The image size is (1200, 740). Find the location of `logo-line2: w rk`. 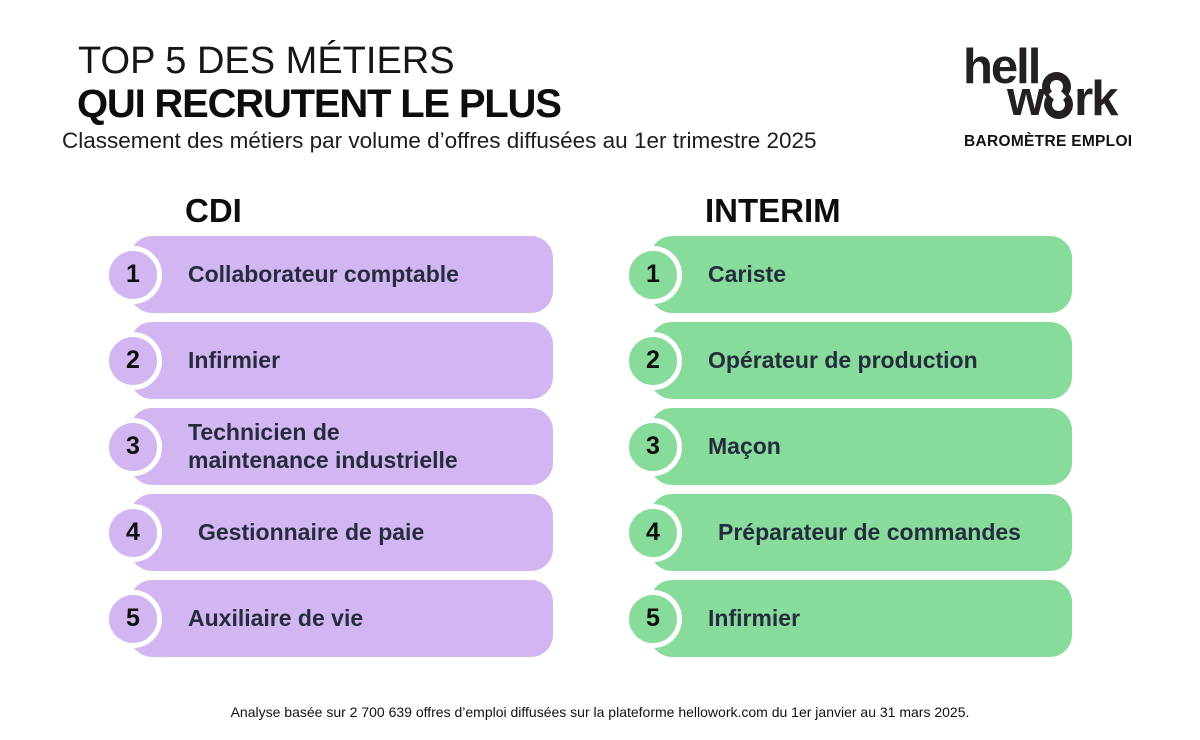

logo-line2: w rk is located at coordinates (1062, 99).